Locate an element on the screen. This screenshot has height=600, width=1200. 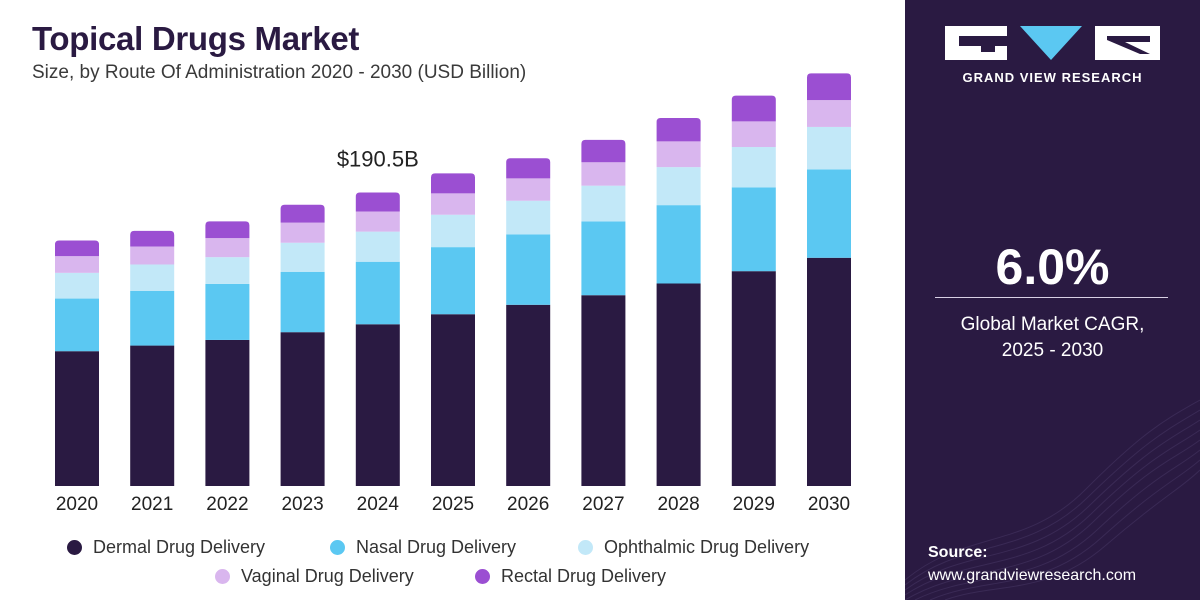
x-tick-2021: 2021 is located at coordinates (152, 504).